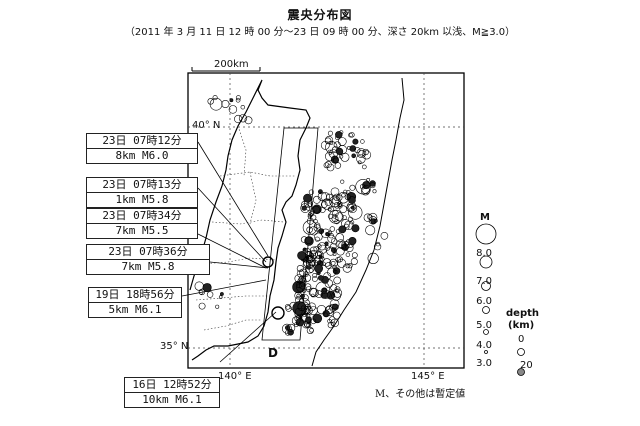 The height and width of the screenshot is (426, 640). I want to click on lon-label-145: 145° E, so click(428, 376).